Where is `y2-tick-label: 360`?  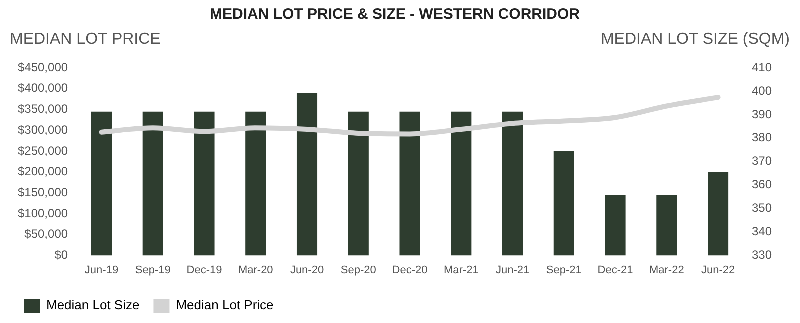 y2-tick-label: 360 is located at coordinates (762, 185).